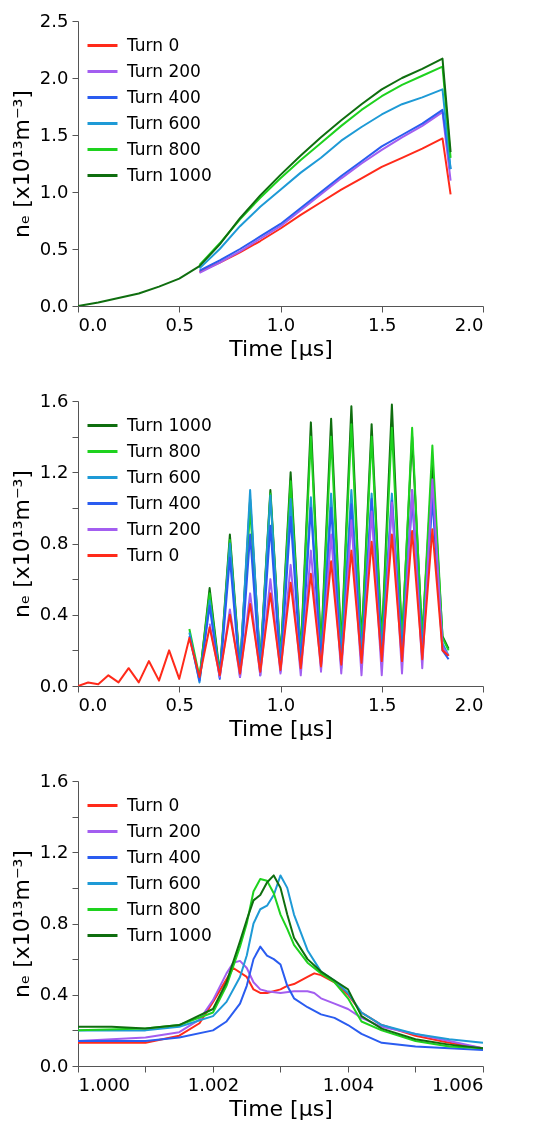  Describe the element at coordinates (54, 191) in the screenshot. I see `y-tick-label: 1.0` at that location.